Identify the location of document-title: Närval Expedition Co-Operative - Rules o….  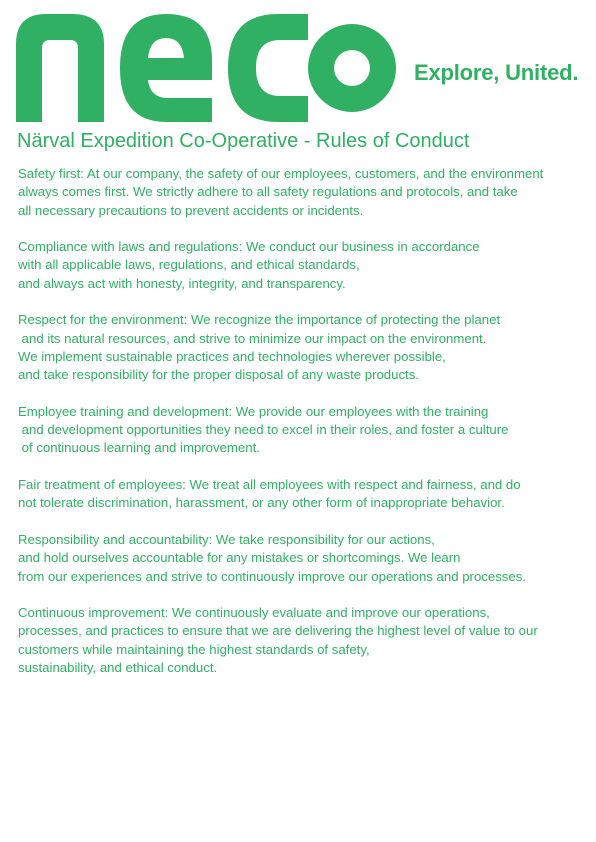
(243, 141).